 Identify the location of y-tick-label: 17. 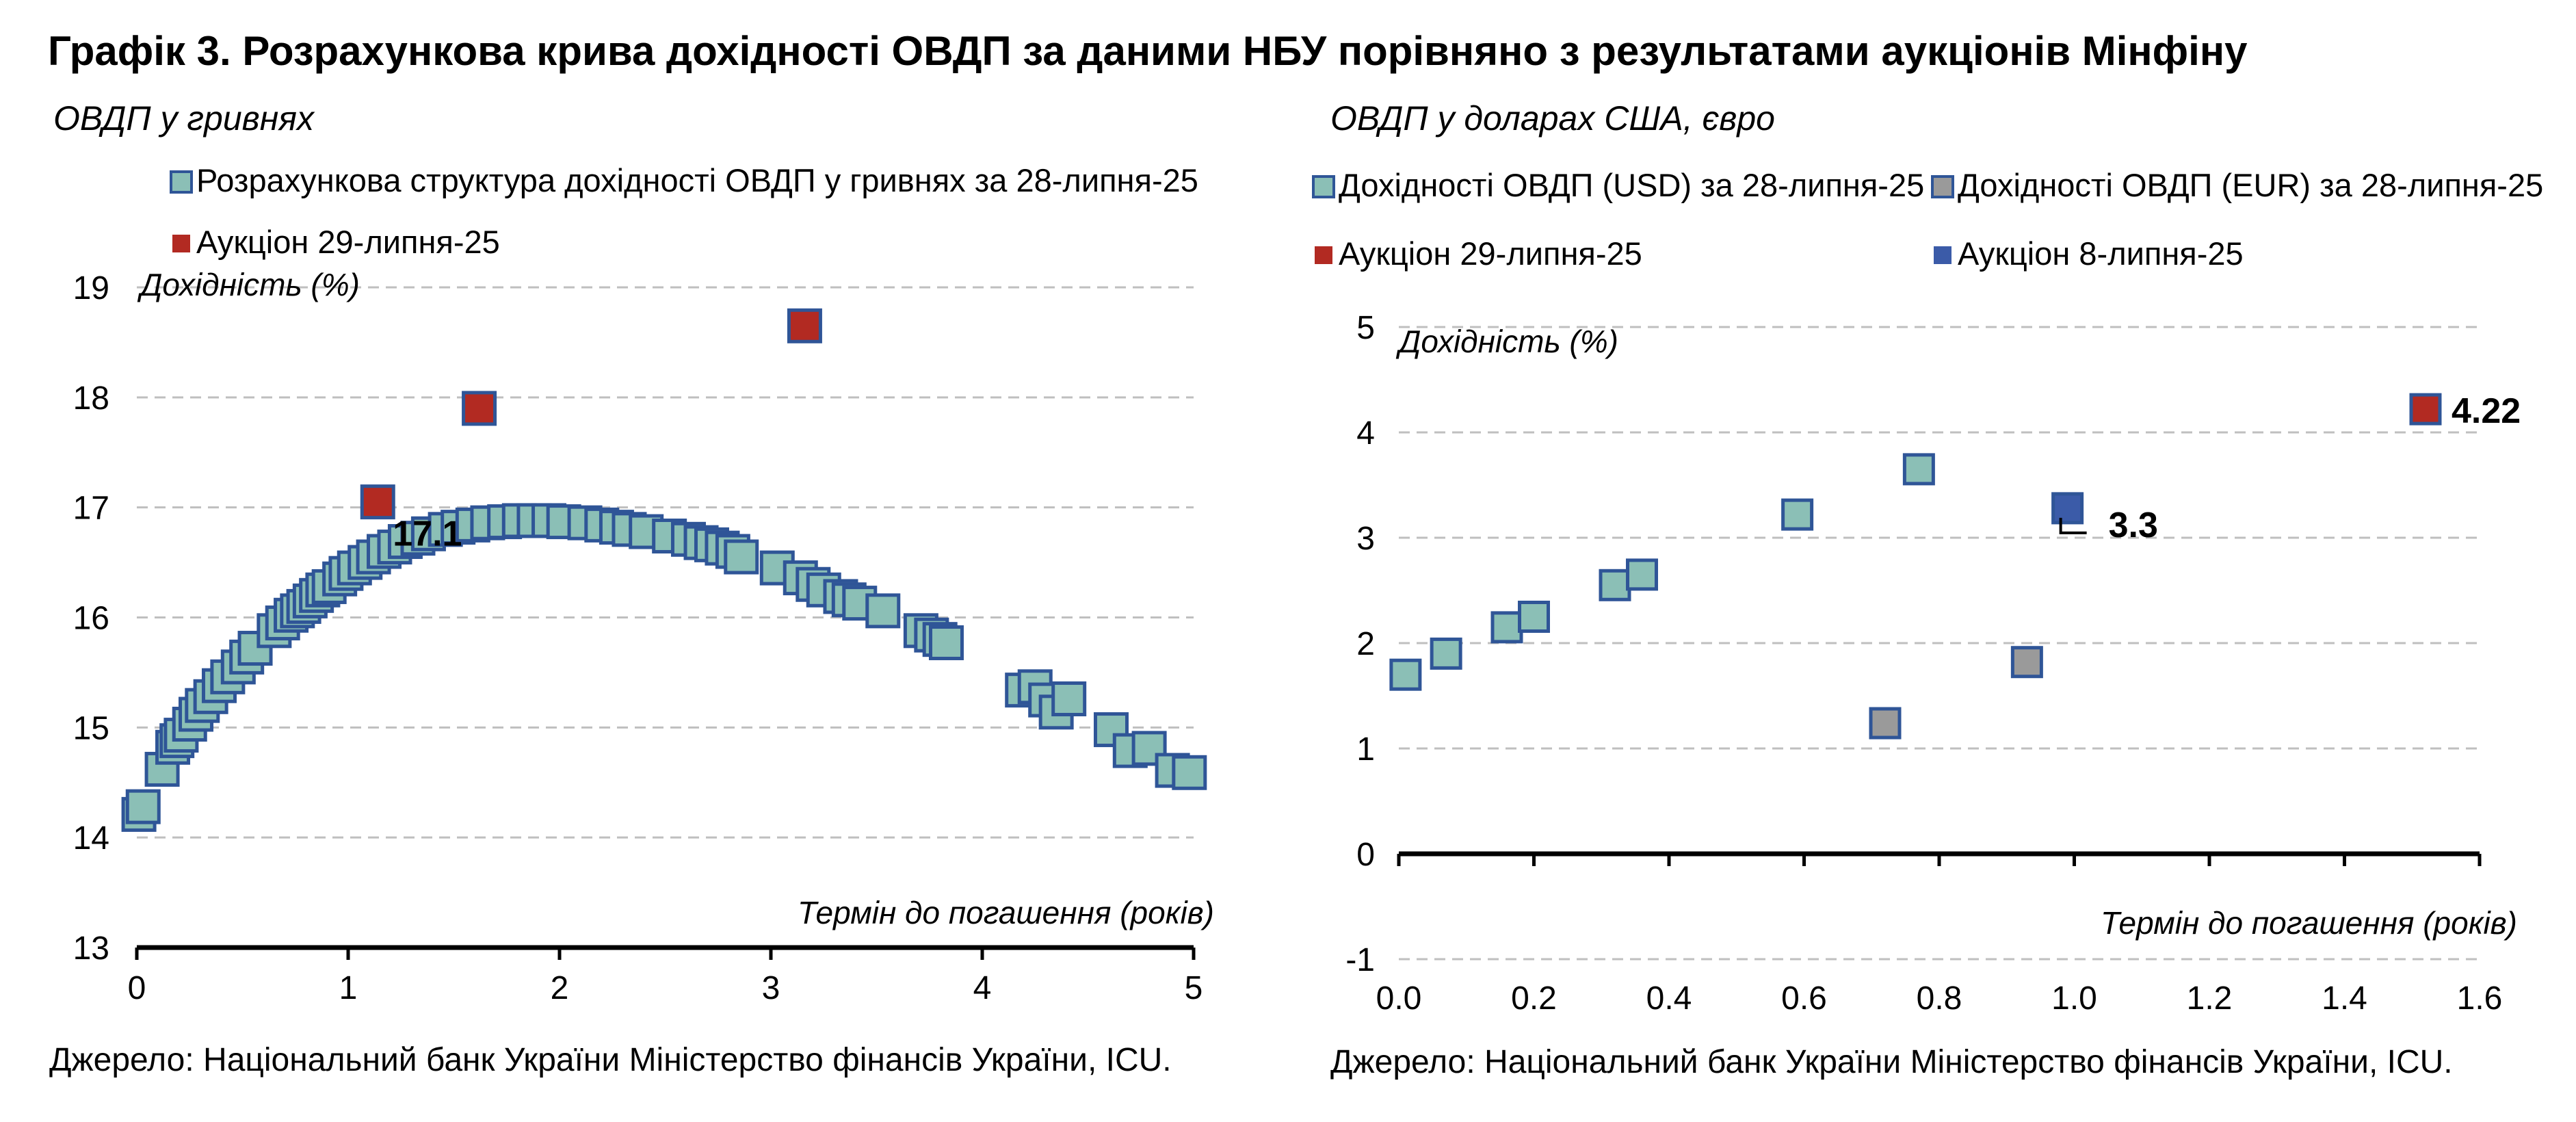
(91, 509).